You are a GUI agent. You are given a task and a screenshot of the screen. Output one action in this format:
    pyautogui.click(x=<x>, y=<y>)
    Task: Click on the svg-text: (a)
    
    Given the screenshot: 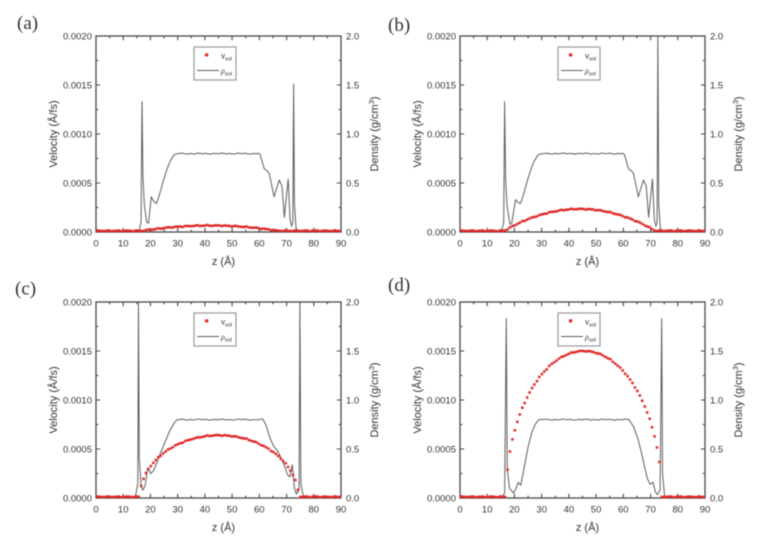 What is the action you would take?
    pyautogui.click(x=27, y=23)
    